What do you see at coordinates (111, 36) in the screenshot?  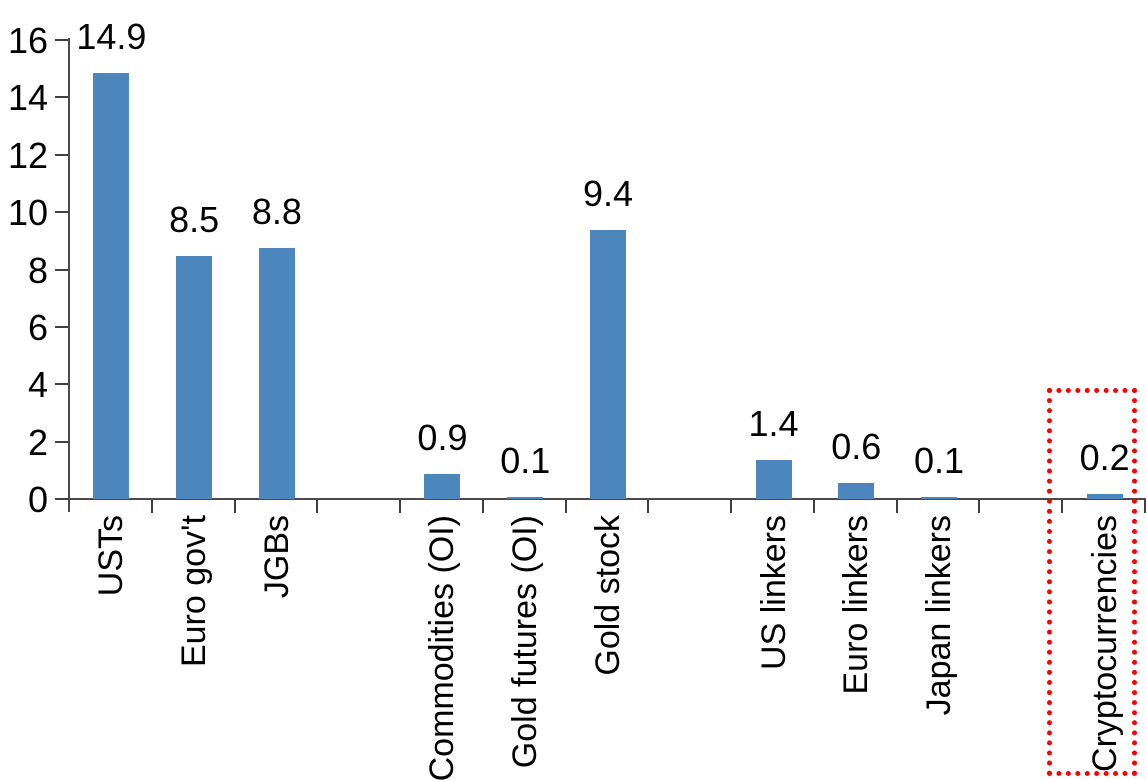 I see `bar-value-label-usts: 14.9` at bounding box center [111, 36].